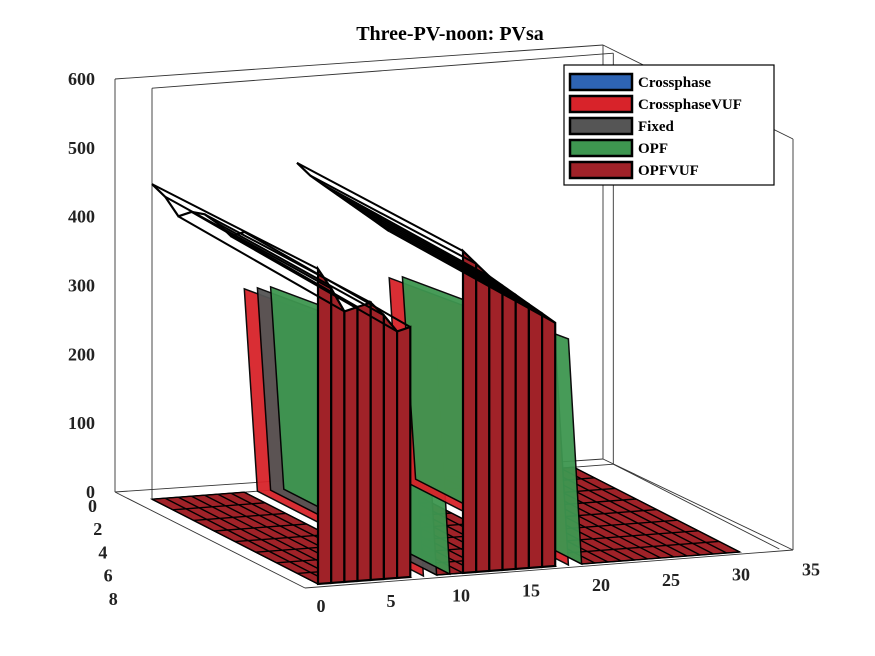 This screenshot has height=656, width=875. What do you see at coordinates (102, 552) in the screenshot?
I see `y-tick-label: 4` at bounding box center [102, 552].